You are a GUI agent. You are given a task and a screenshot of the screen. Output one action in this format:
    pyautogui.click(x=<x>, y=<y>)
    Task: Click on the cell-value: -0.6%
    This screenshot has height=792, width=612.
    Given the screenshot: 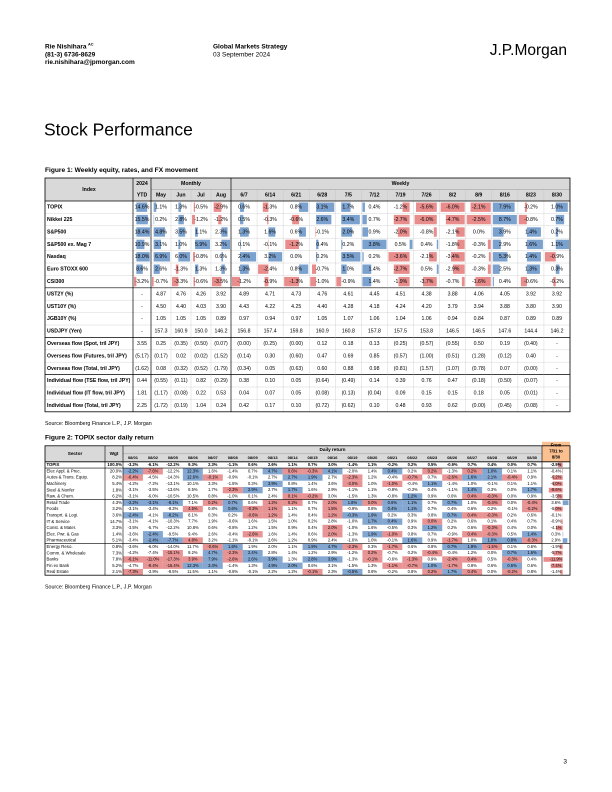 What is the action you would take?
    pyautogui.click(x=212, y=546)
    